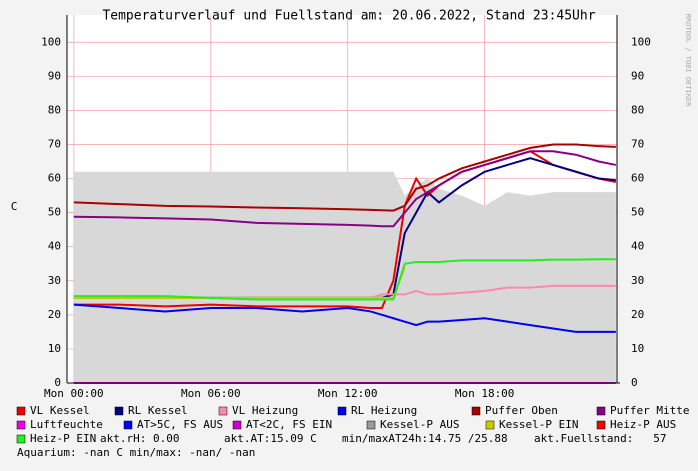 The height and width of the screenshot is (471, 698). I want to click on y2-tick-label: 20, so click(637, 314).